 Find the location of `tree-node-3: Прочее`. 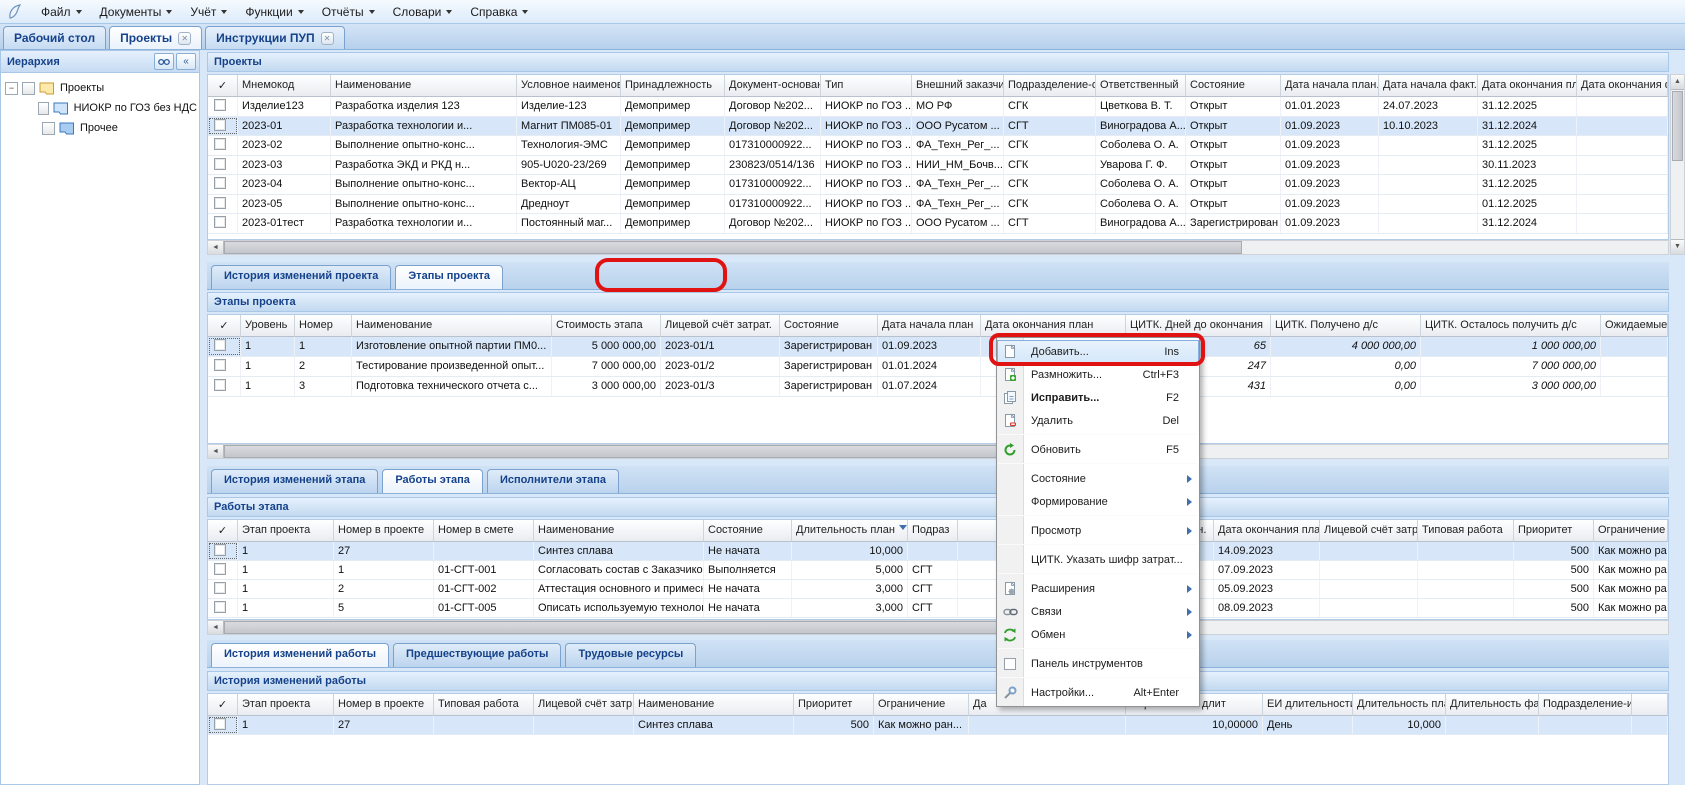

tree-node-3: Прочее is located at coordinates (100, 128).